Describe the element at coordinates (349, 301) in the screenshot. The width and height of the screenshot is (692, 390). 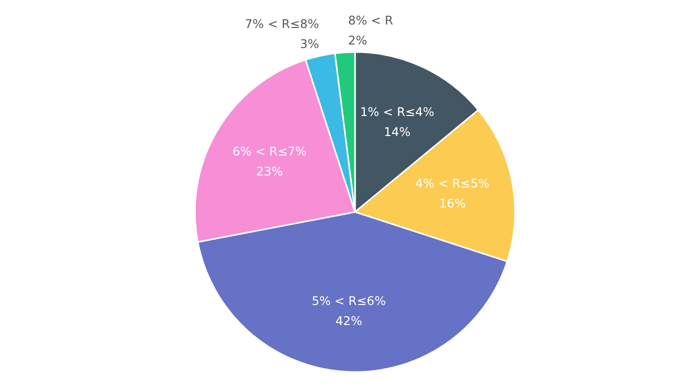
I see `slice-label: 5% < R≤6%` at that location.